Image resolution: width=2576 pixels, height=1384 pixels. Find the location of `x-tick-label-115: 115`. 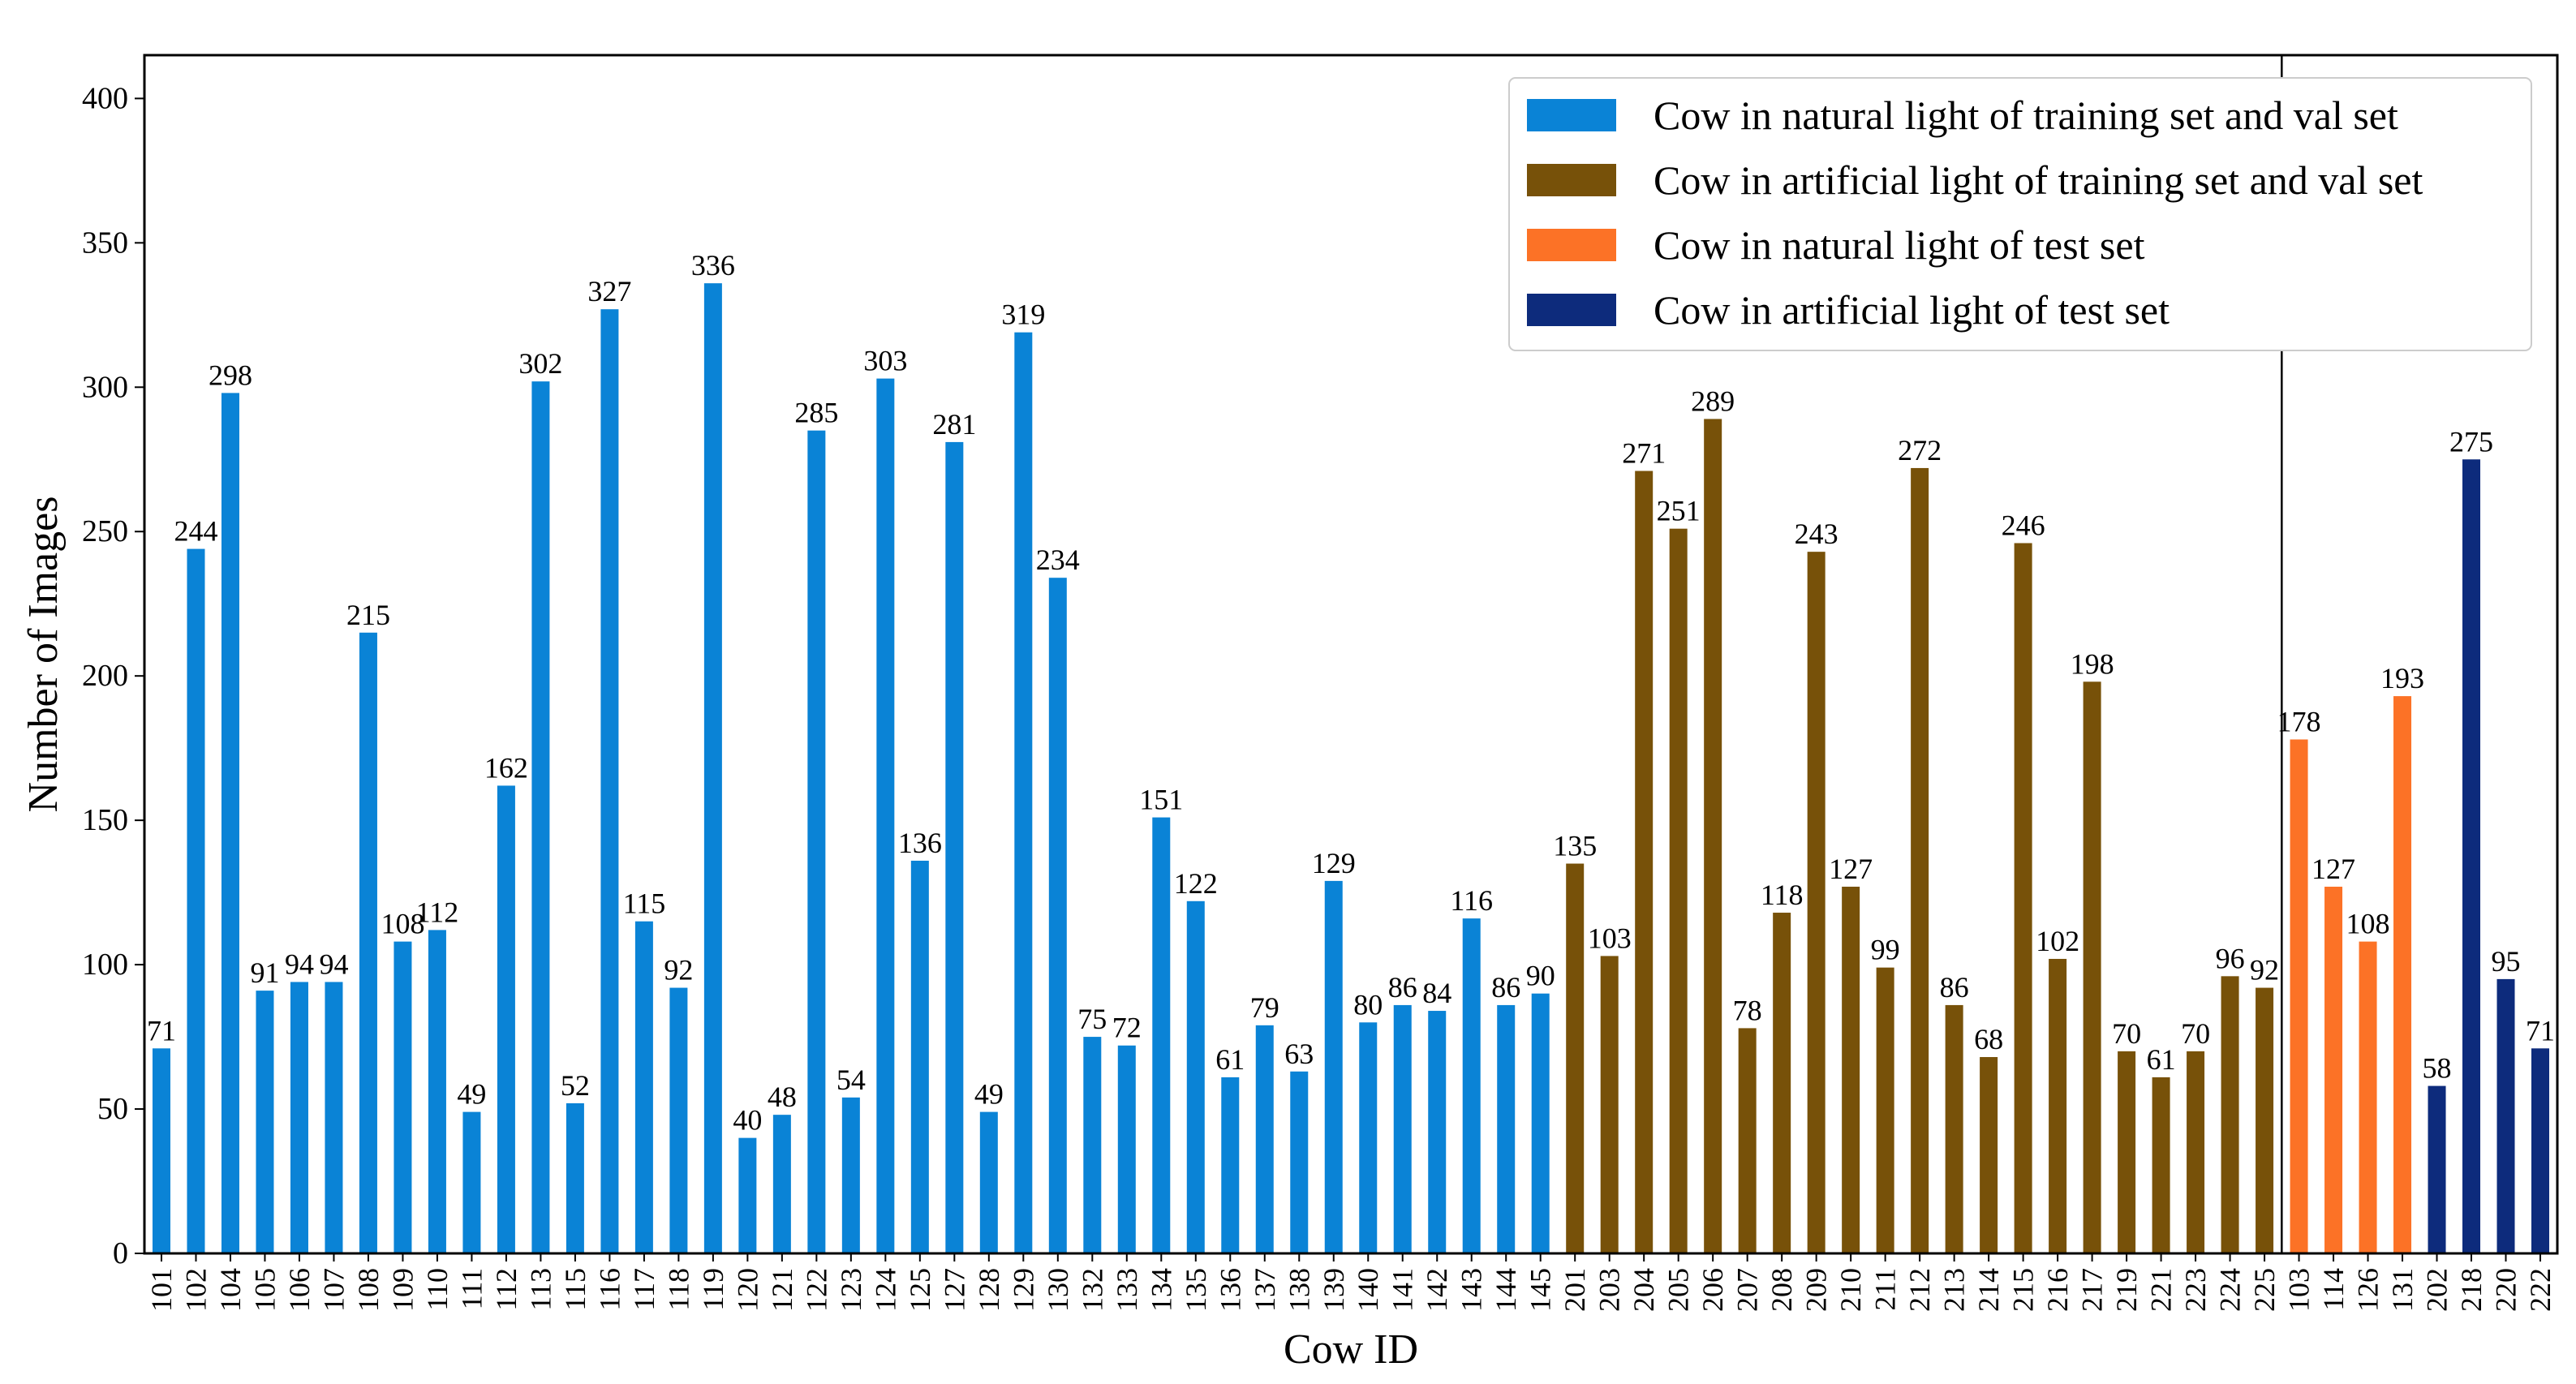

x-tick-label-115: 115 is located at coordinates (575, 1289).